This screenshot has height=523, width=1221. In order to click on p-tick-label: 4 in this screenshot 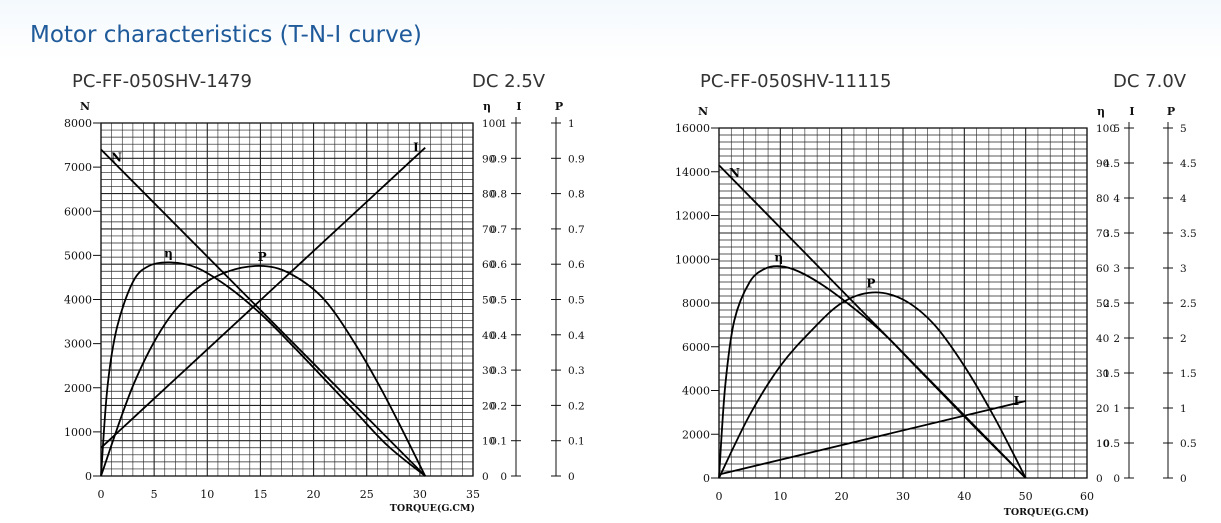, I will do `click(1183, 199)`.